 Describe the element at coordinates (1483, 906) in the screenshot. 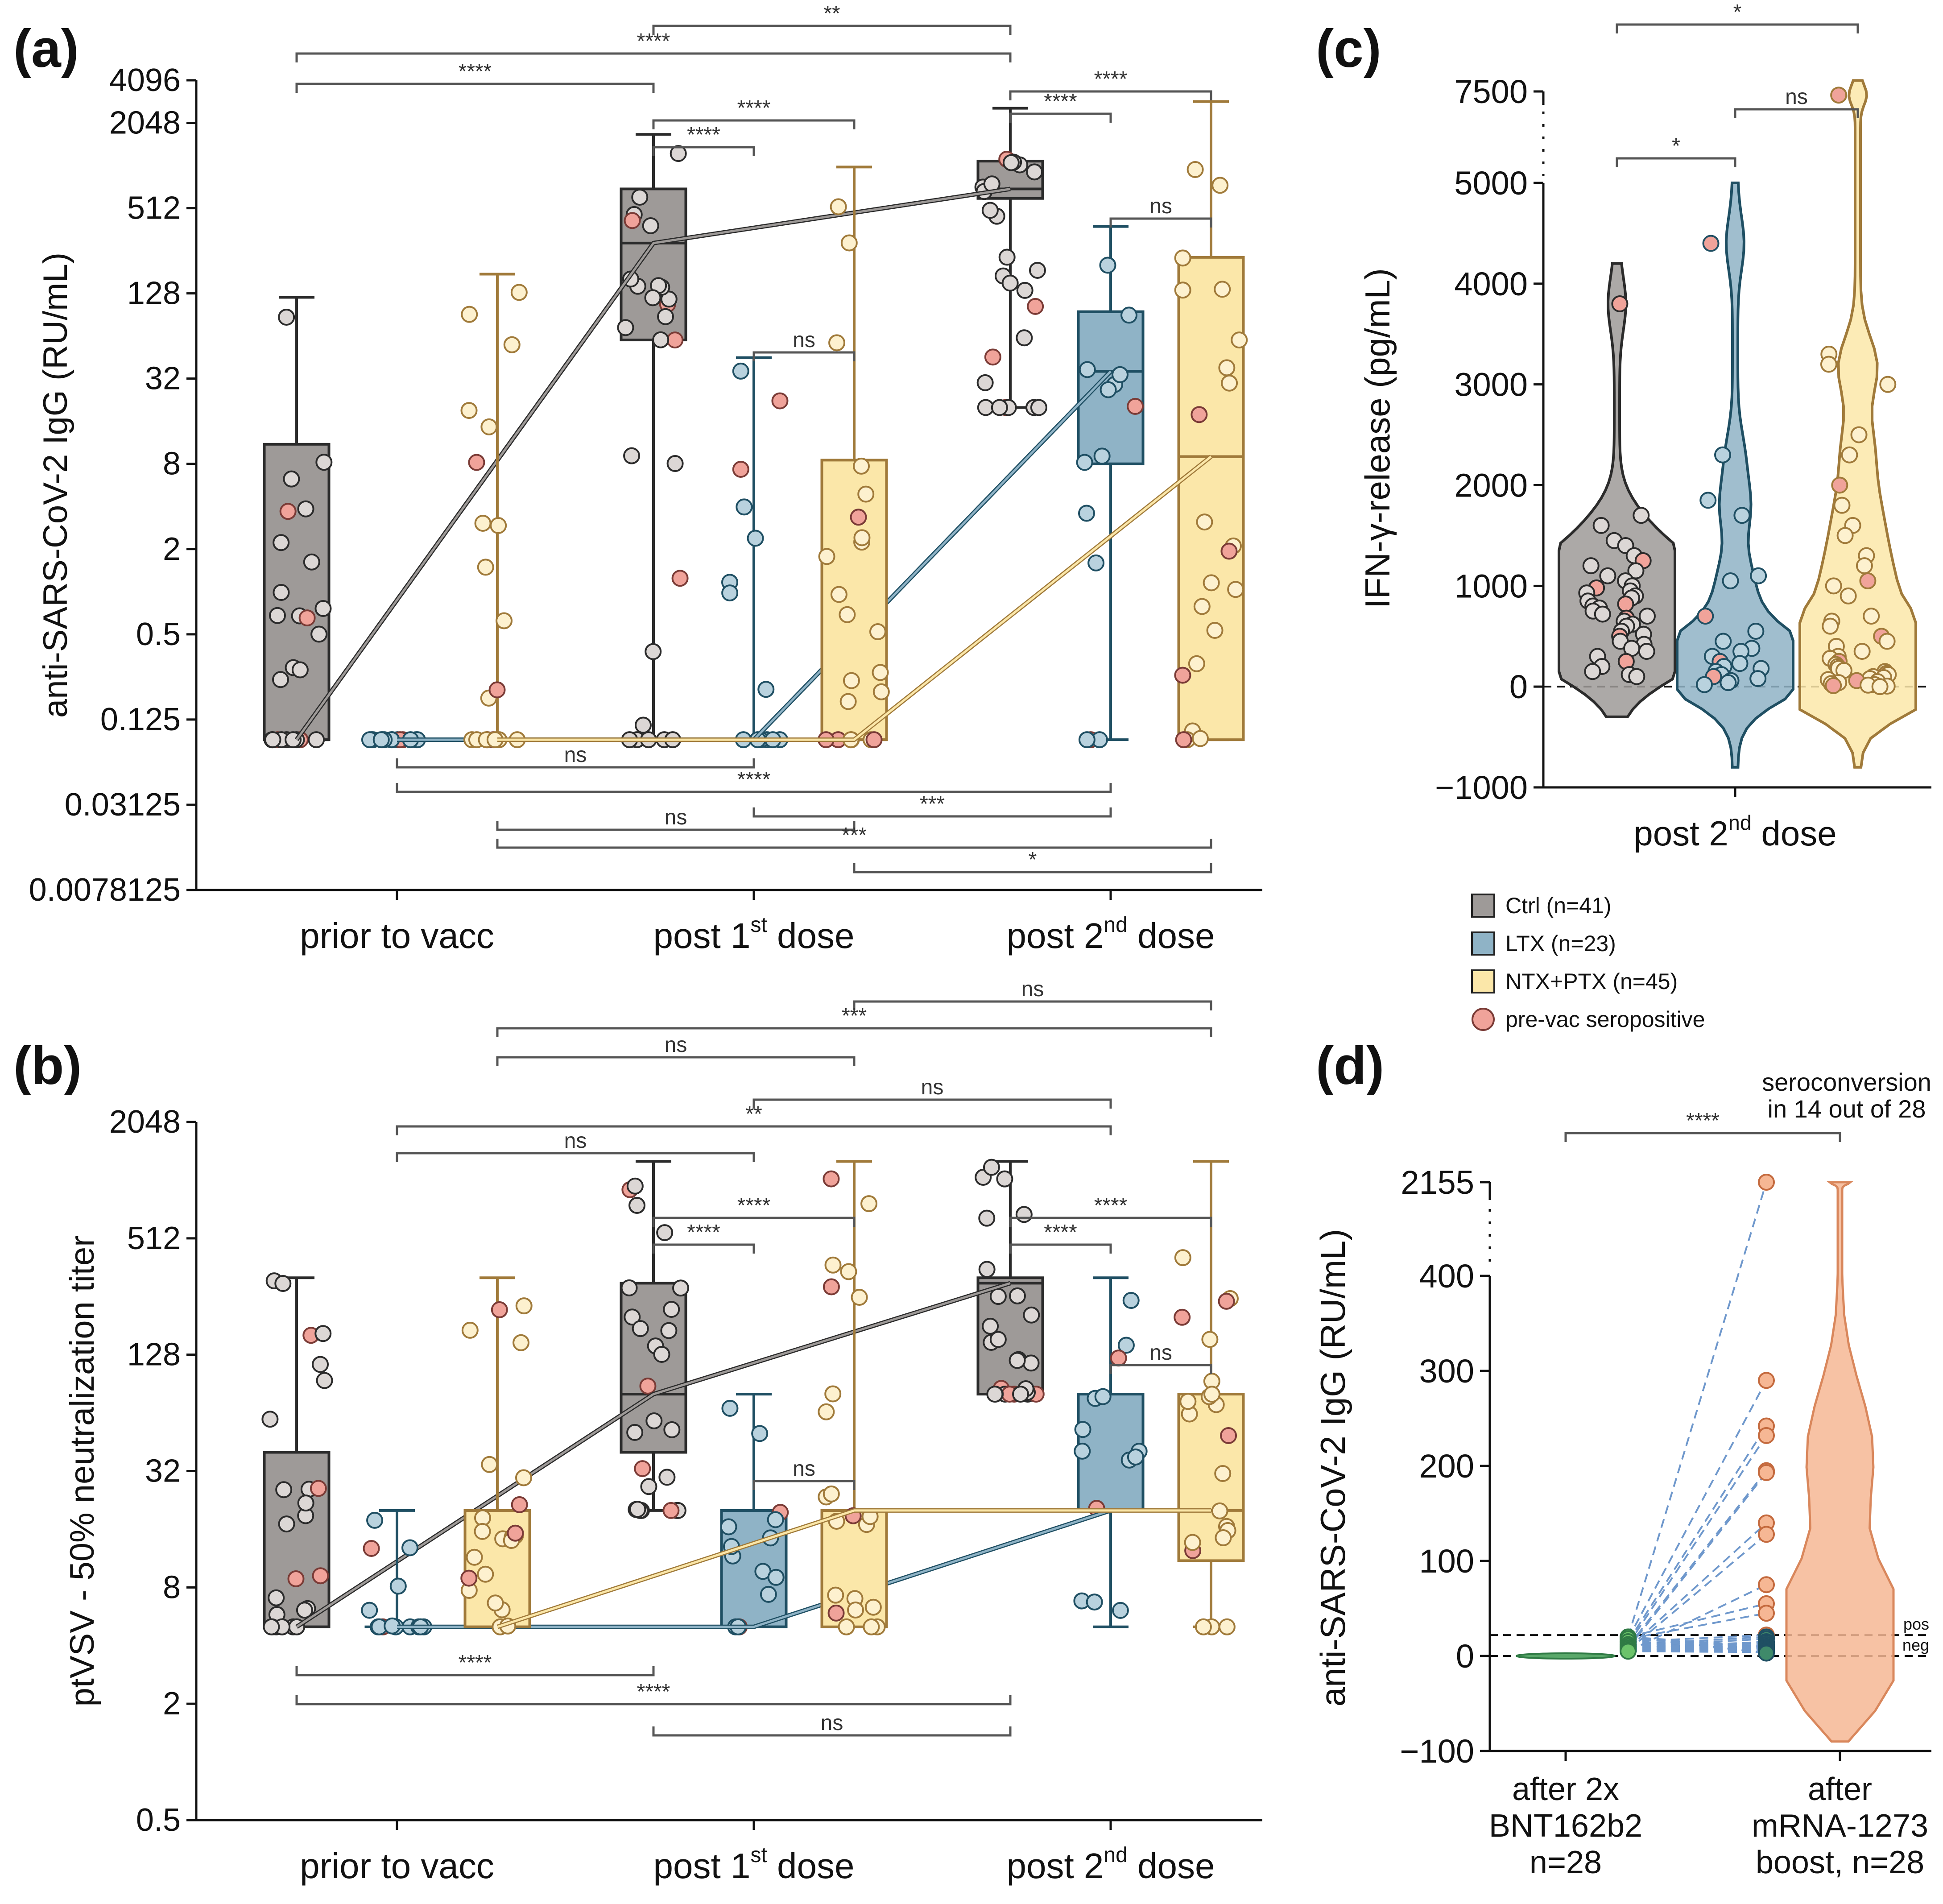

I see `legend-swatch` at that location.